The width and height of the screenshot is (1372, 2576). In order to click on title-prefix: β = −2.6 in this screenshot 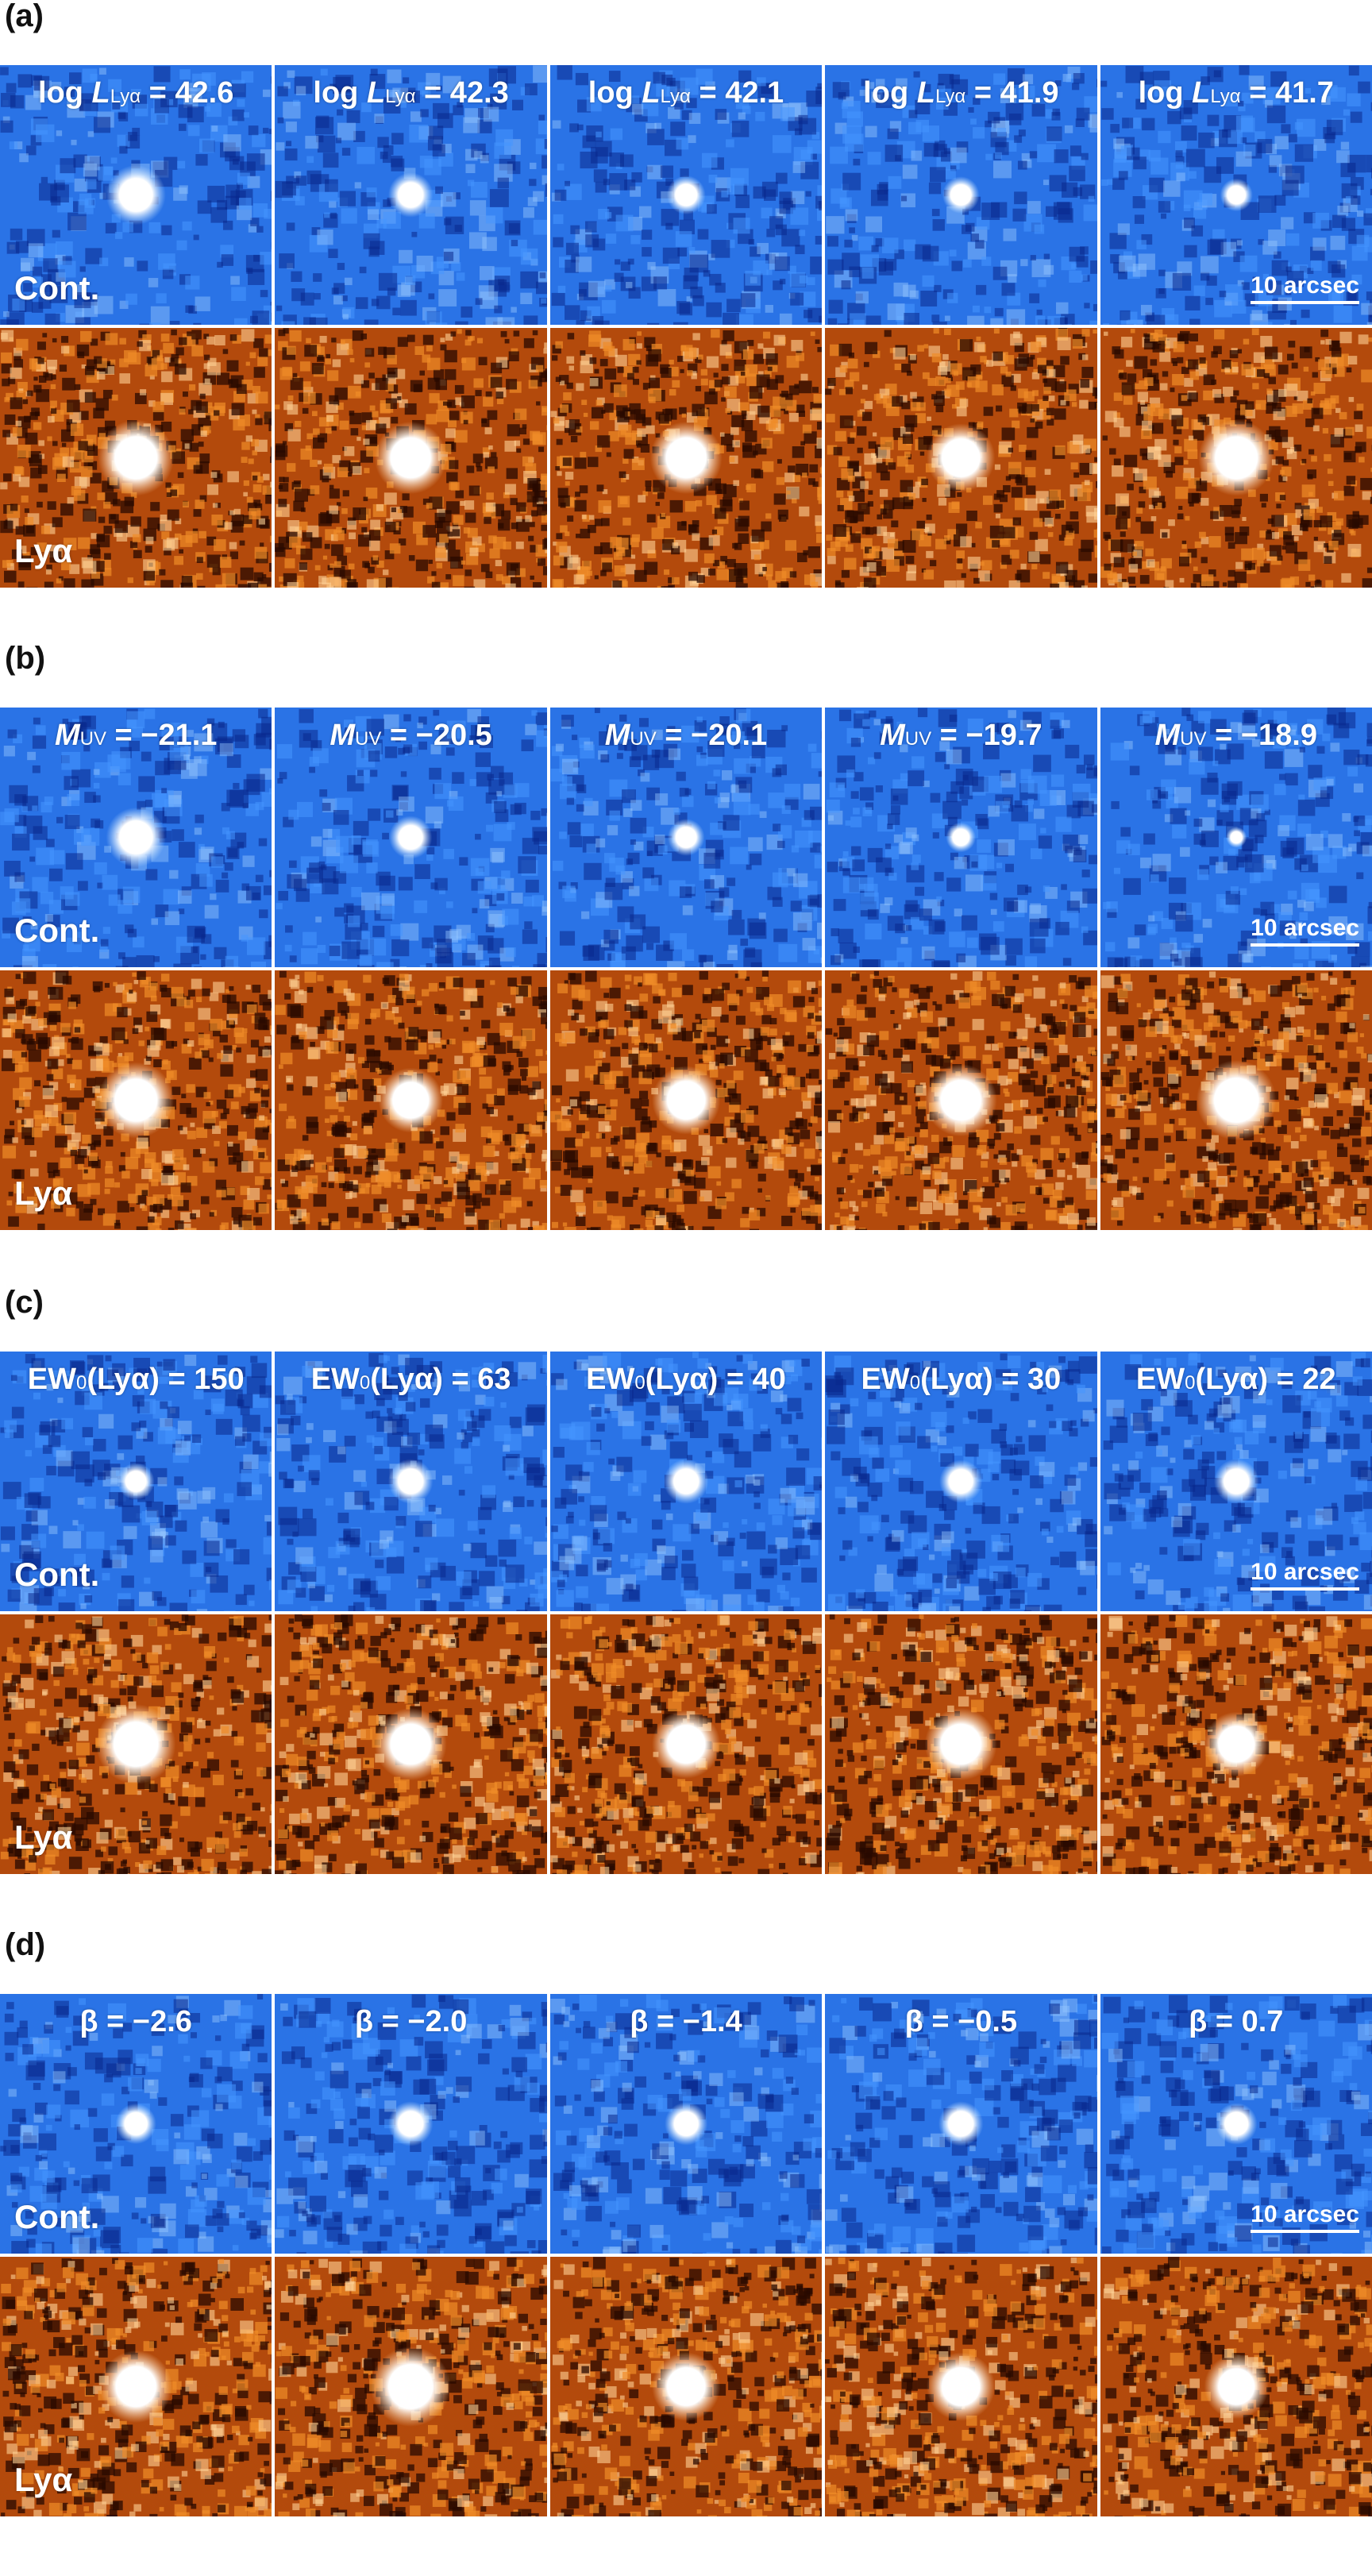, I will do `click(135, 2021)`.